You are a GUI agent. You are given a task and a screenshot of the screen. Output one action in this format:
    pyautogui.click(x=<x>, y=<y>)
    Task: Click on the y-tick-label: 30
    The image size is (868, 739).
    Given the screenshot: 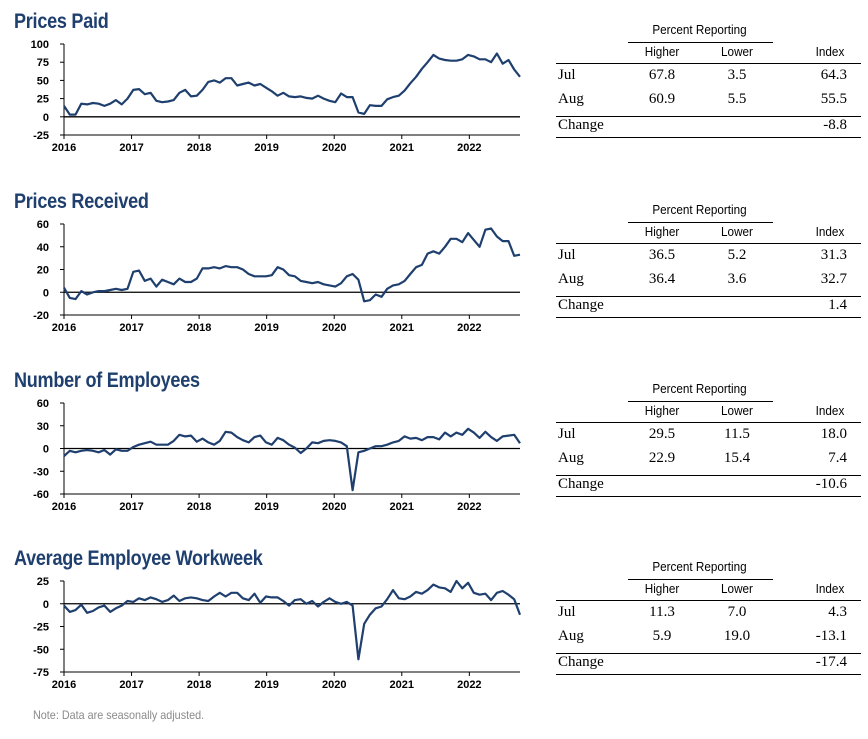 What is the action you would take?
    pyautogui.click(x=43, y=427)
    